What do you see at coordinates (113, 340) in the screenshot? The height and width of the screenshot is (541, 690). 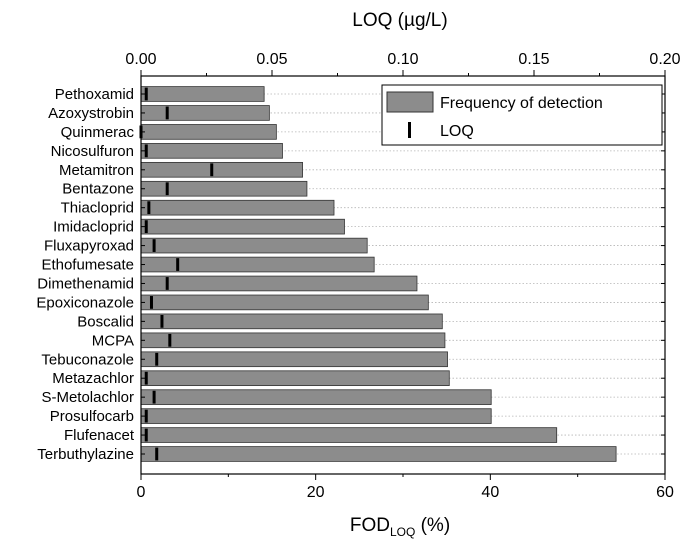 I see `category-label: MCPA` at bounding box center [113, 340].